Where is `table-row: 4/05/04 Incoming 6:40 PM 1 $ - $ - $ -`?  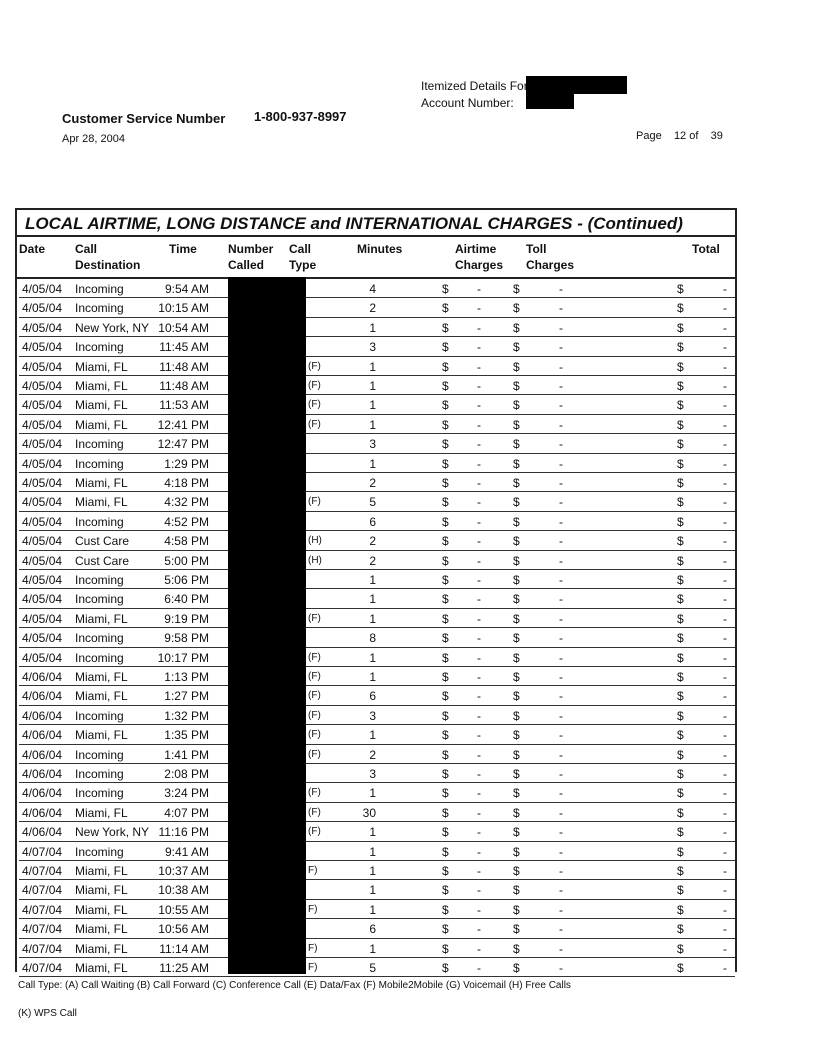 table-row: 4/05/04 Incoming 6:40 PM 1 $ - $ - $ - is located at coordinates (377, 599).